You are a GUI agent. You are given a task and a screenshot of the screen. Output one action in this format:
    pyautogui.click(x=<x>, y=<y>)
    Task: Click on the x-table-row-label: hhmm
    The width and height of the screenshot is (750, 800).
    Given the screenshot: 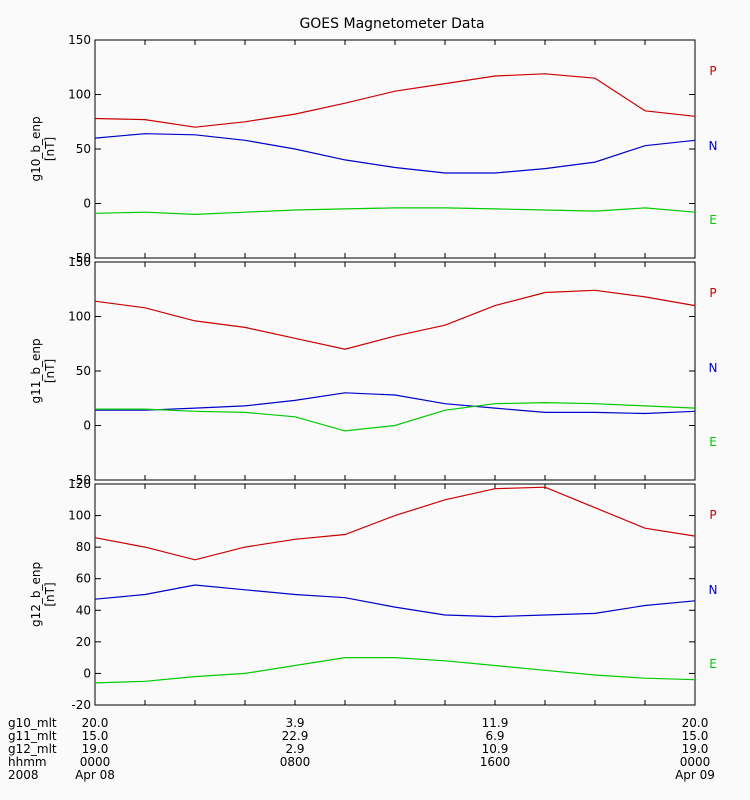 What is the action you would take?
    pyautogui.click(x=27, y=762)
    